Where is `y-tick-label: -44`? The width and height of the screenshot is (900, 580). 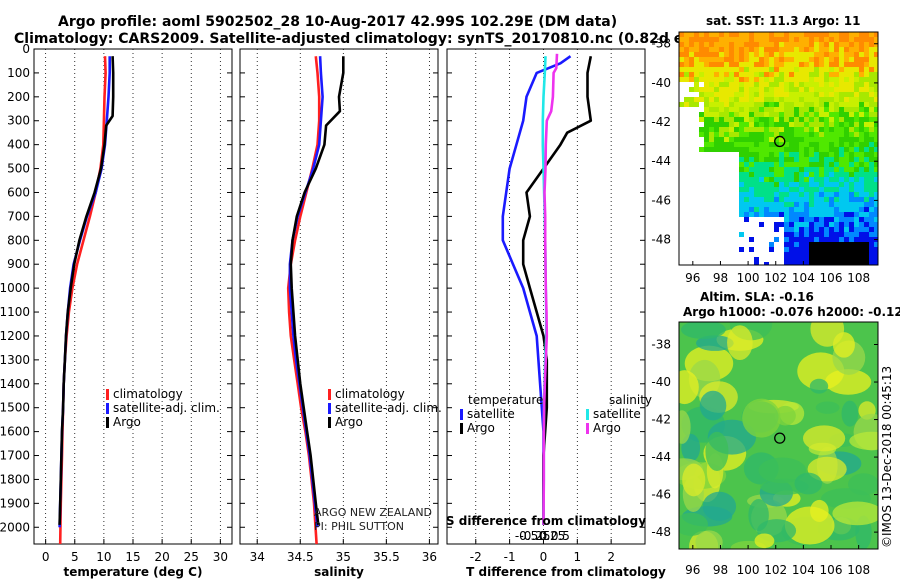
y-tick-label: -44 is located at coordinates (661, 161).